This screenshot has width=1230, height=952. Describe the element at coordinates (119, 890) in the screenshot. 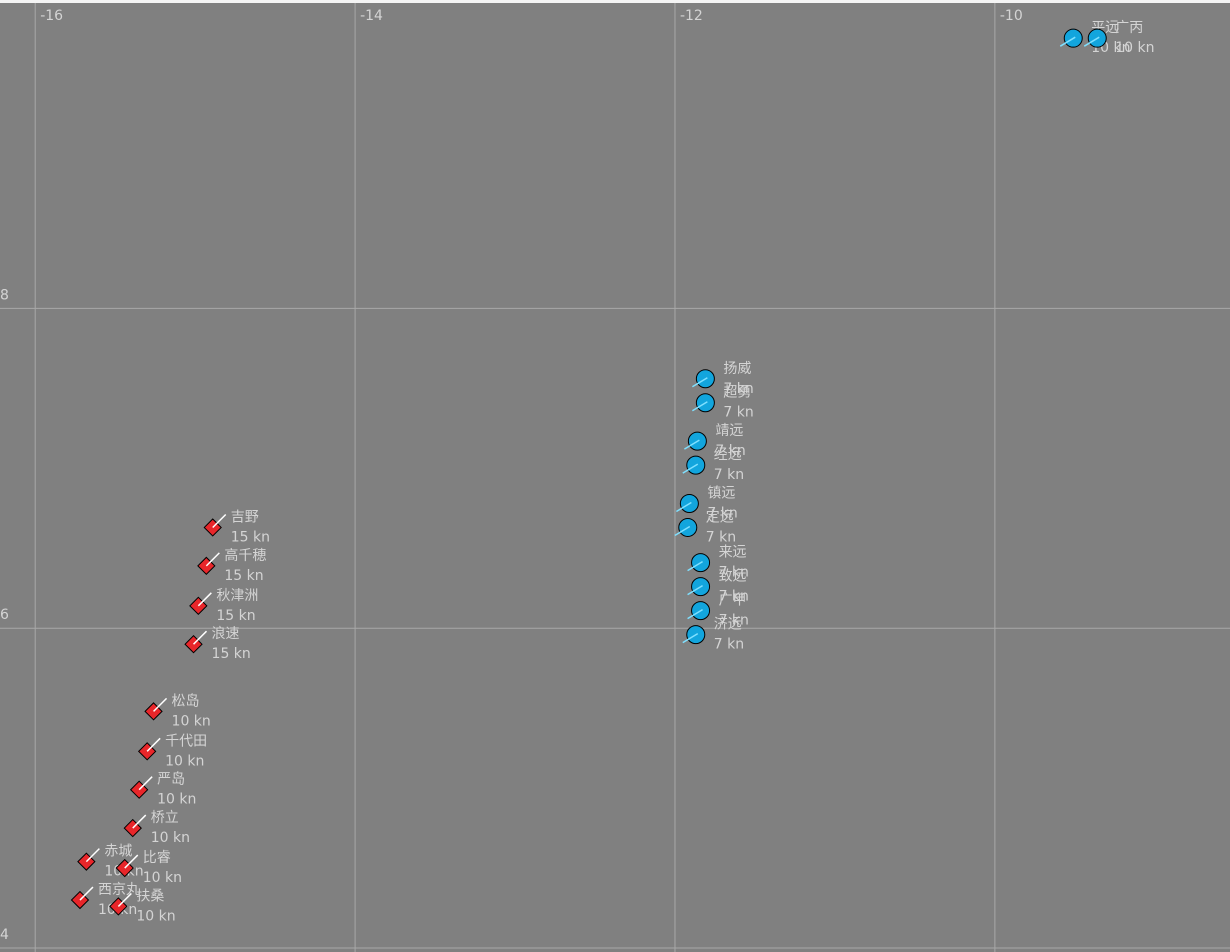

I see `ship-name: 西京丸` at that location.